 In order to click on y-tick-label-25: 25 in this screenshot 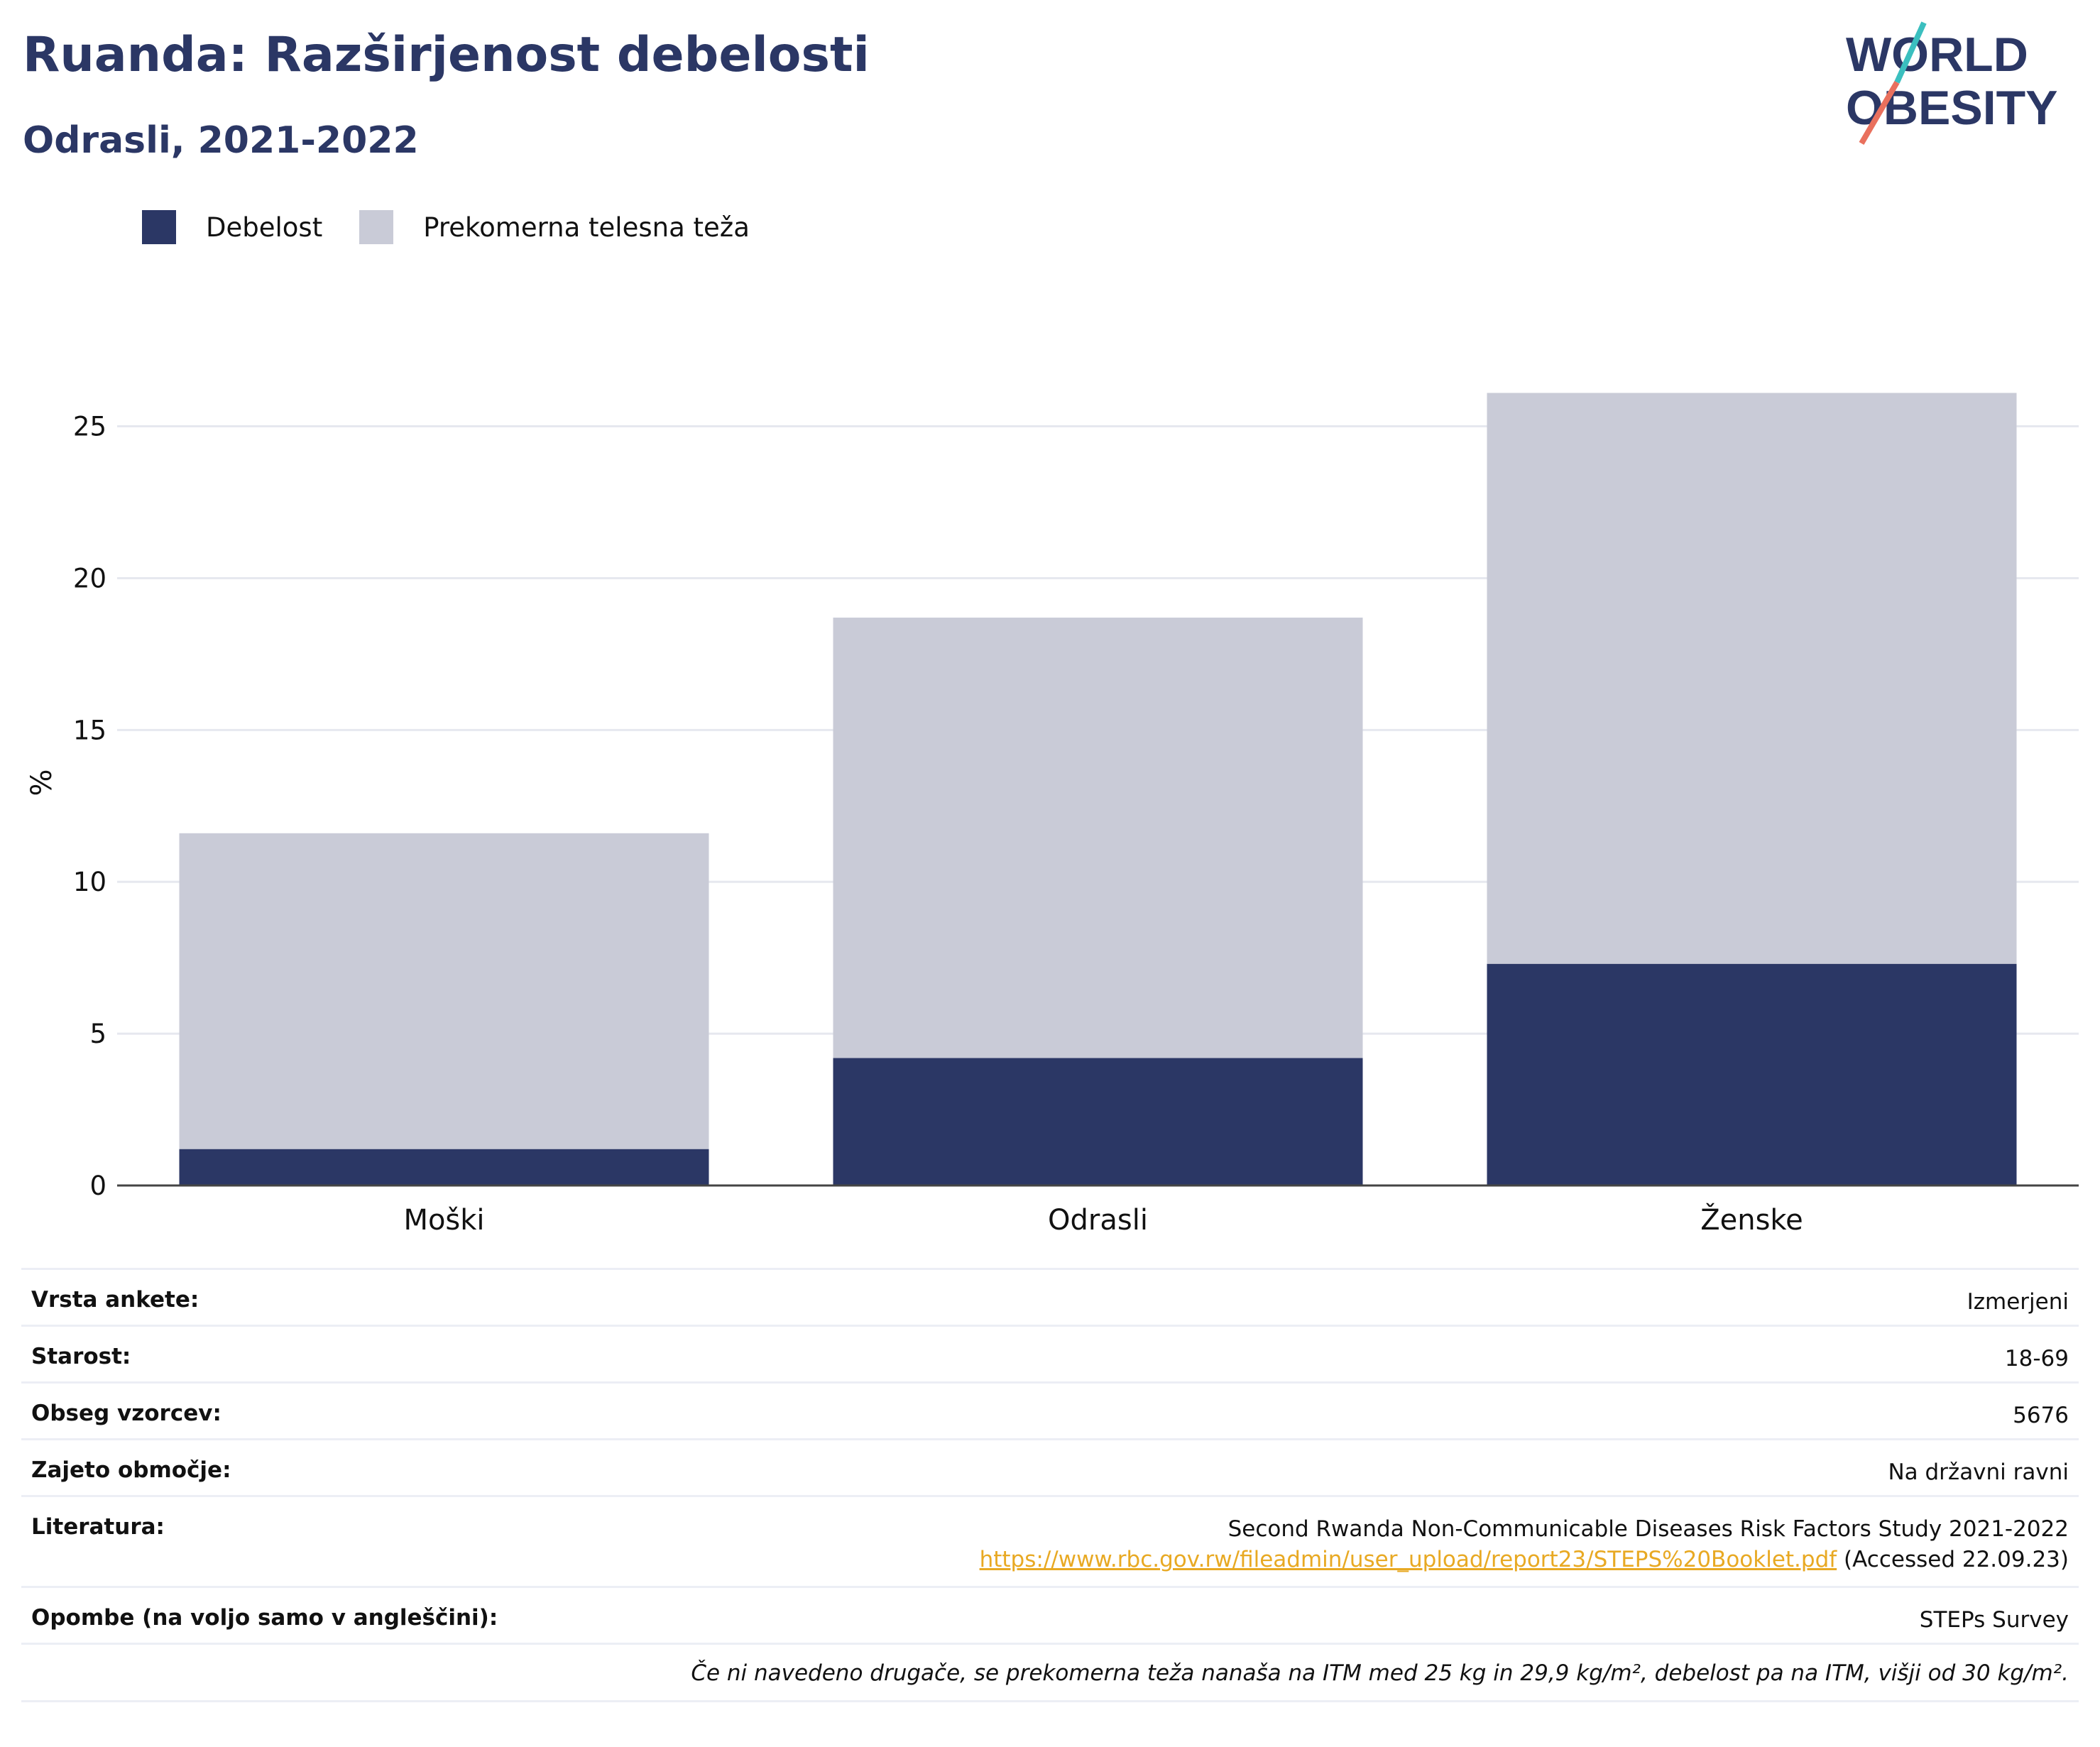, I will do `click(89, 427)`.